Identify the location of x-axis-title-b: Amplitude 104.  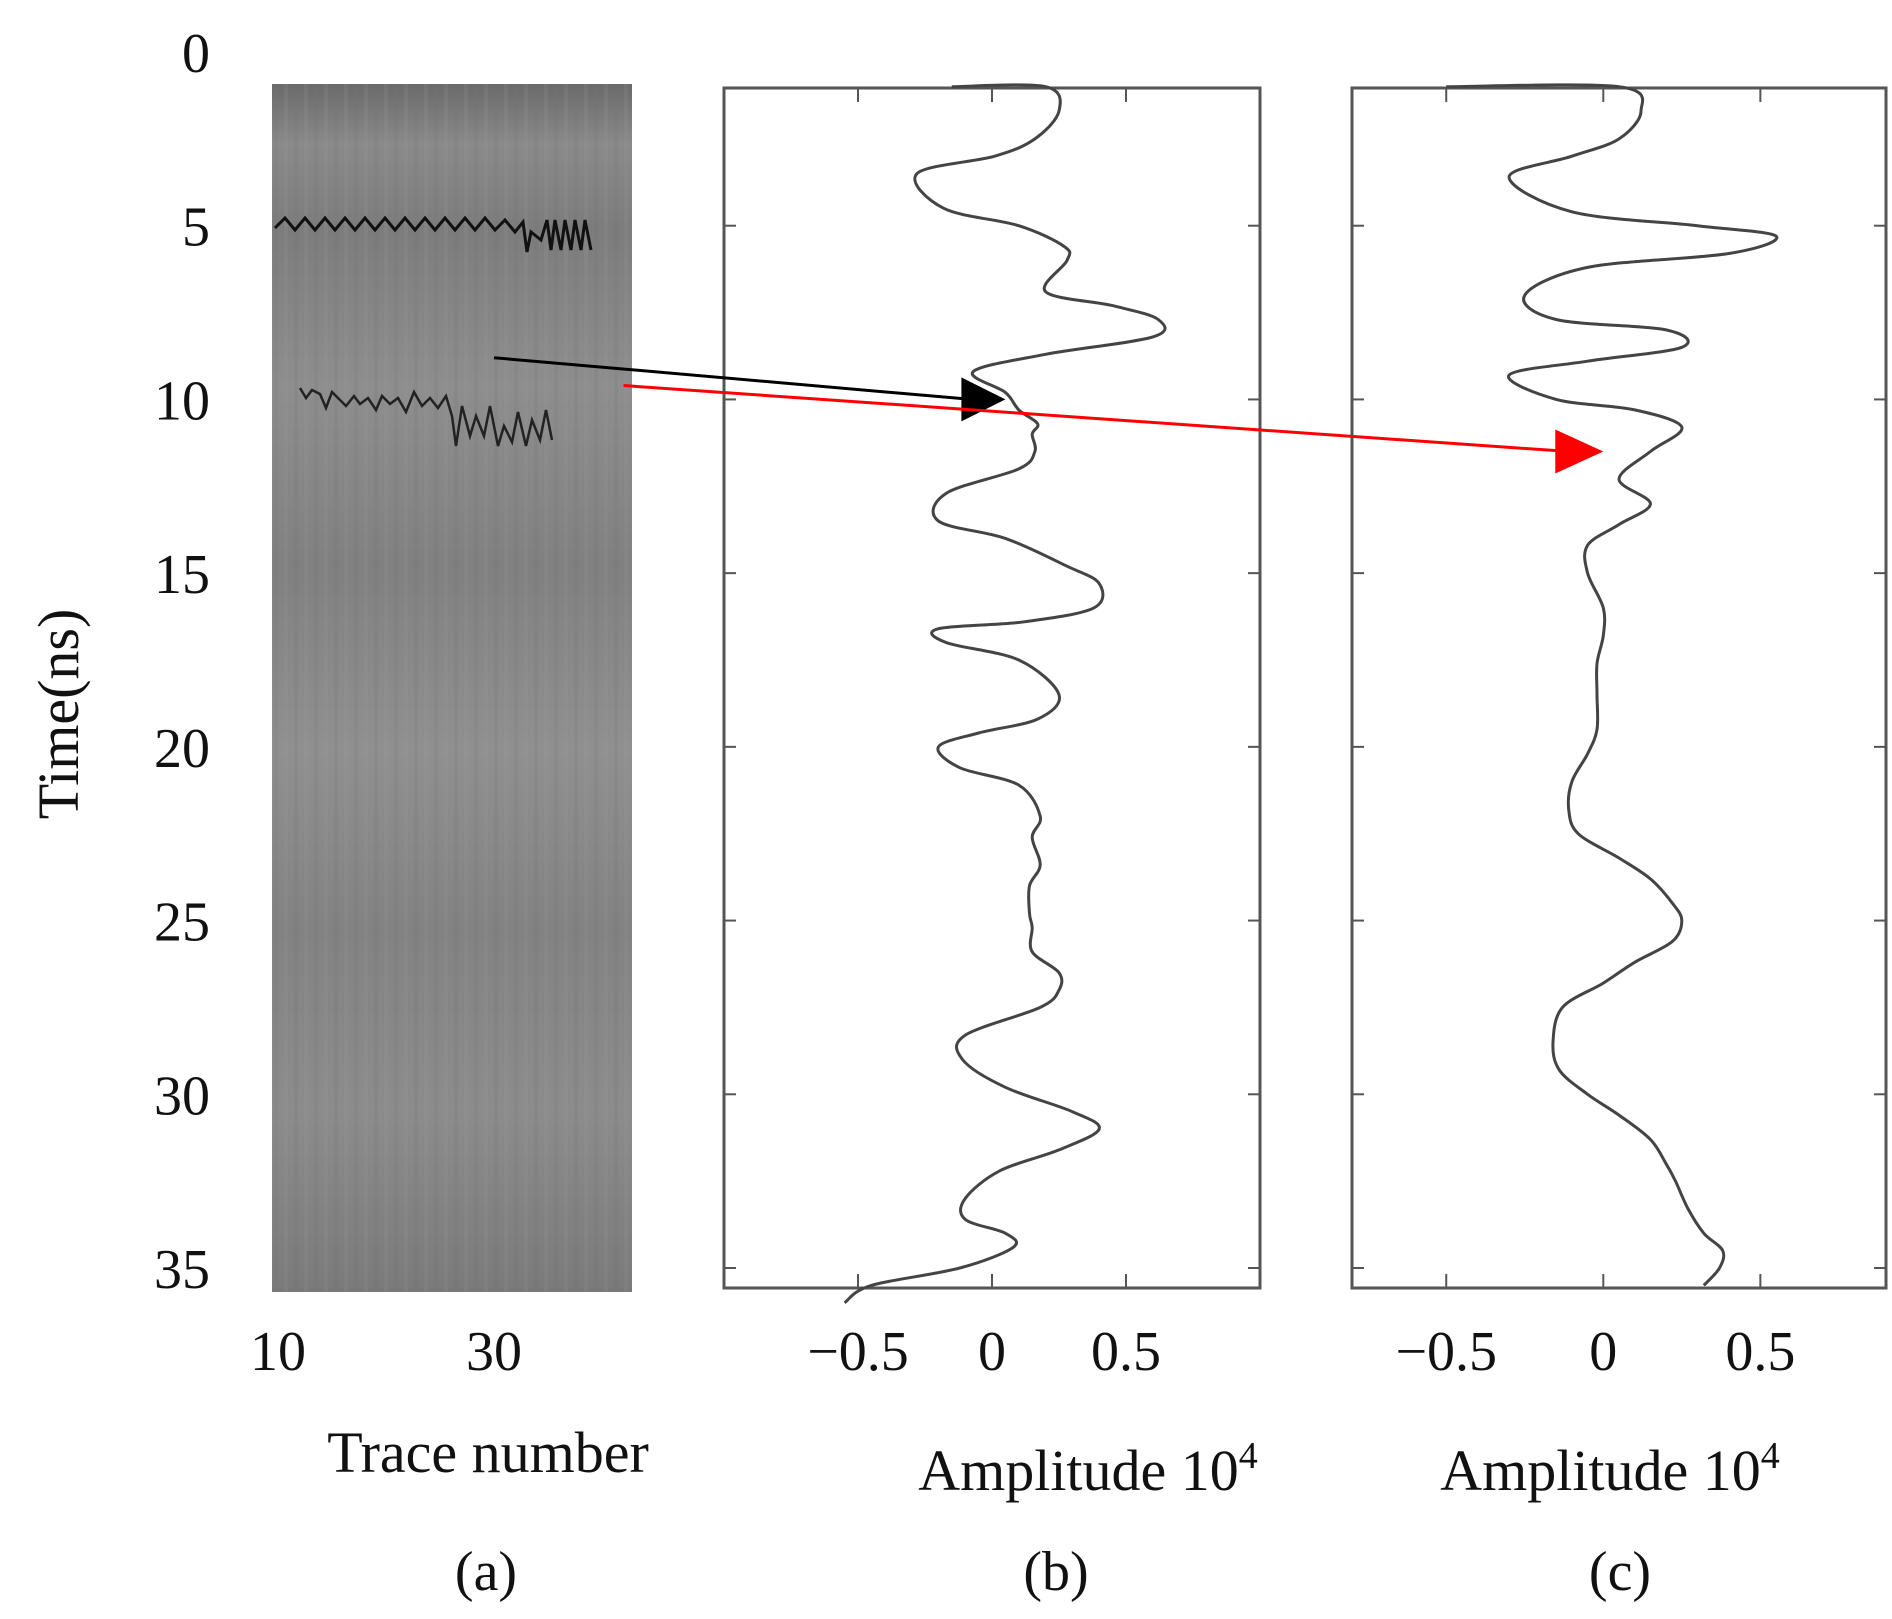
(1088, 1469).